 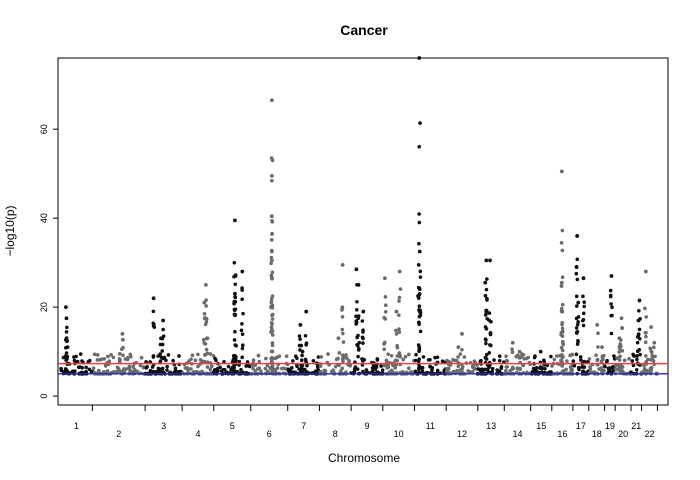 What do you see at coordinates (364, 30) in the screenshot?
I see `chart-title: Cancer` at bounding box center [364, 30].